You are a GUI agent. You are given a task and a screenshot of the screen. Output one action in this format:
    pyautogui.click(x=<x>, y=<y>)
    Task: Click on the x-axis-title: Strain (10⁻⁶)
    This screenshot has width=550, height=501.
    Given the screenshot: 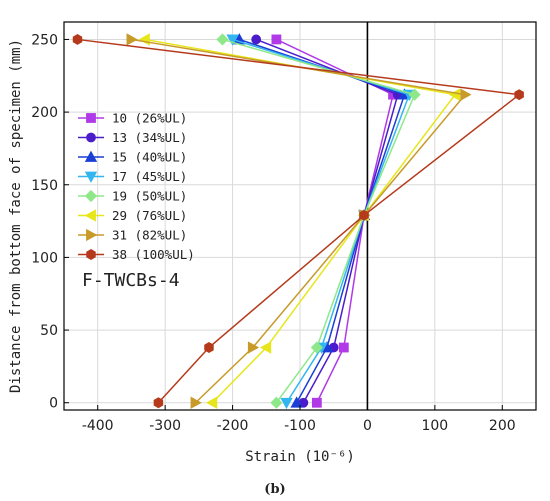 What is the action you would take?
    pyautogui.click(x=300, y=457)
    